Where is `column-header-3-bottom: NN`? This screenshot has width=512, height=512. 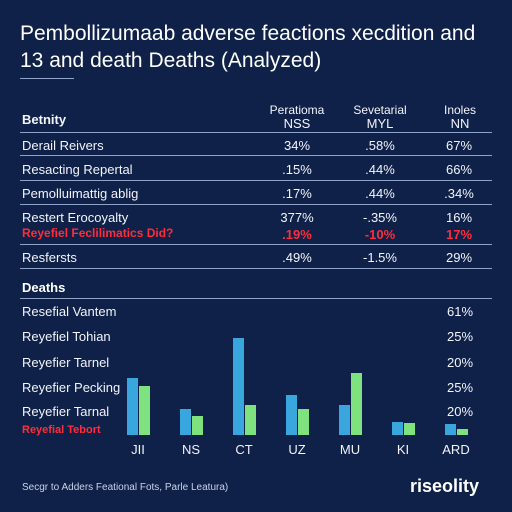
column-header-3-bottom: NN is located at coordinates (460, 123).